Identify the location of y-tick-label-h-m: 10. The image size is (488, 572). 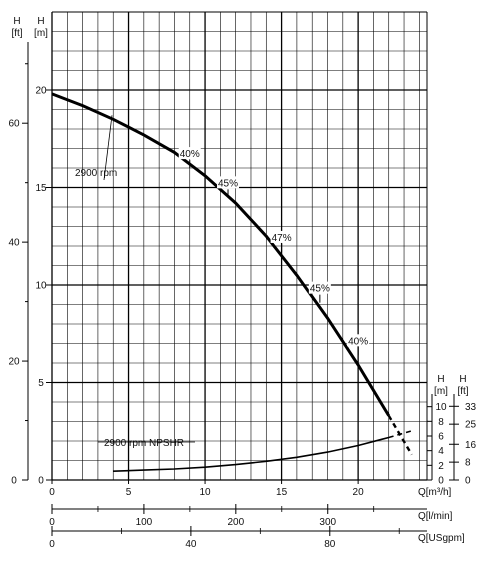
(41, 286).